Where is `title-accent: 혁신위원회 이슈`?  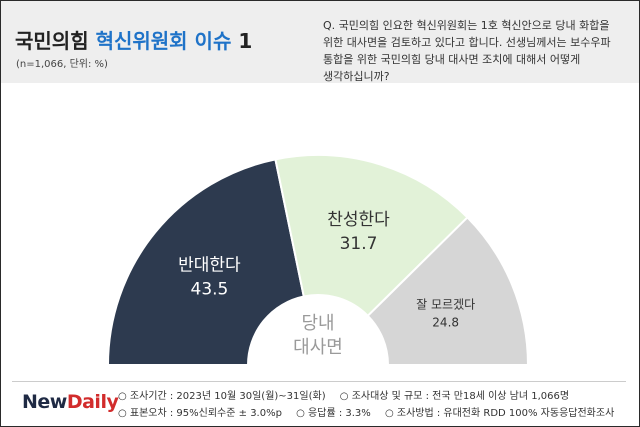 title-accent: 혁신위원회 이슈 is located at coordinates (163, 41).